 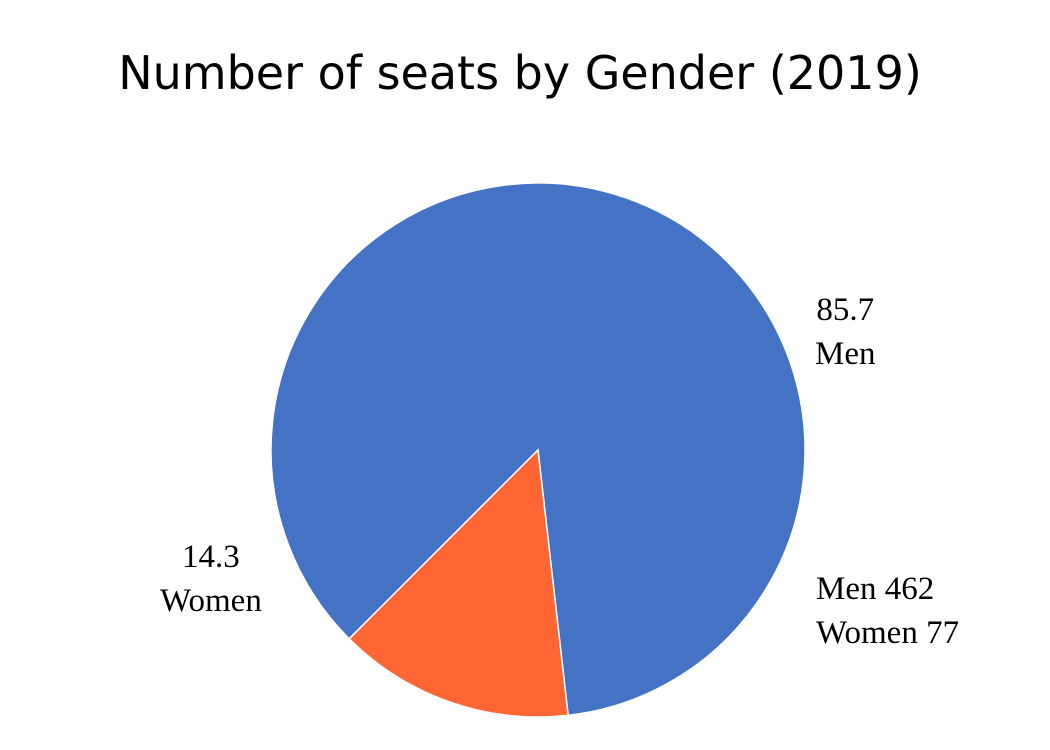 What do you see at coordinates (845, 354) in the screenshot?
I see `slice-category-men: Men` at bounding box center [845, 354].